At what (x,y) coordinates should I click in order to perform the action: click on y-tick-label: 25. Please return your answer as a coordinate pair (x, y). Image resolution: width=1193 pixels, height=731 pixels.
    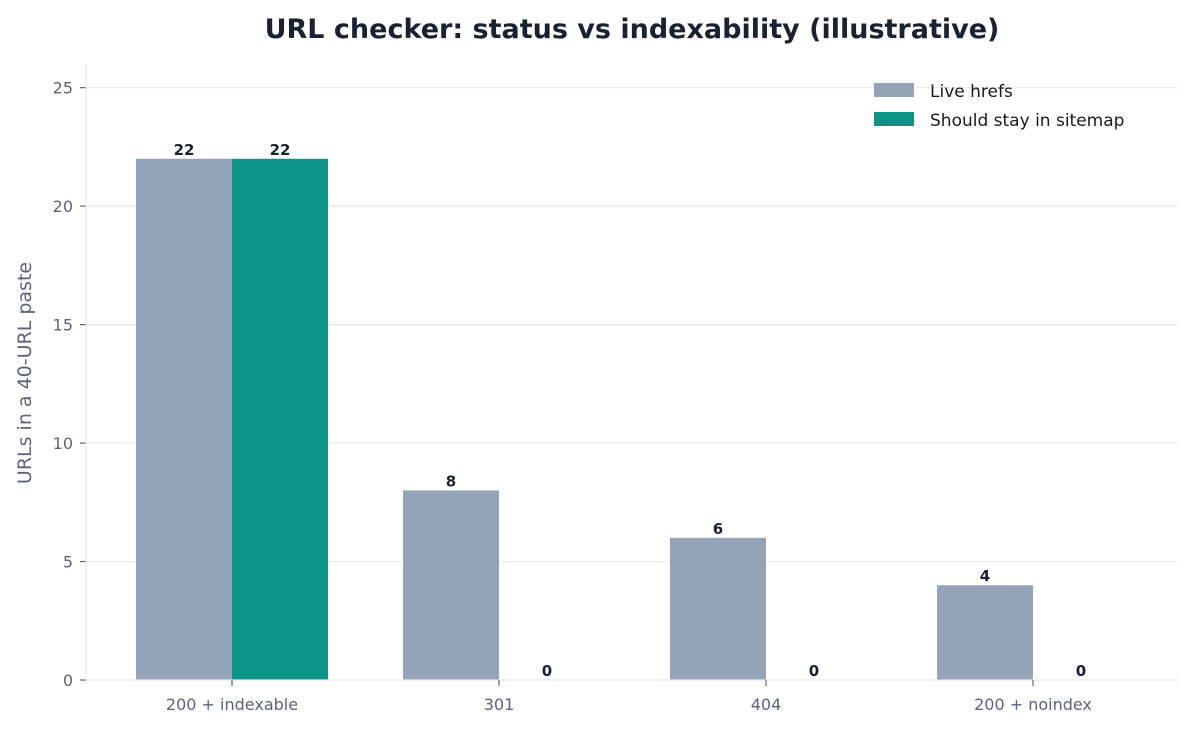
    Looking at the image, I should click on (63, 88).